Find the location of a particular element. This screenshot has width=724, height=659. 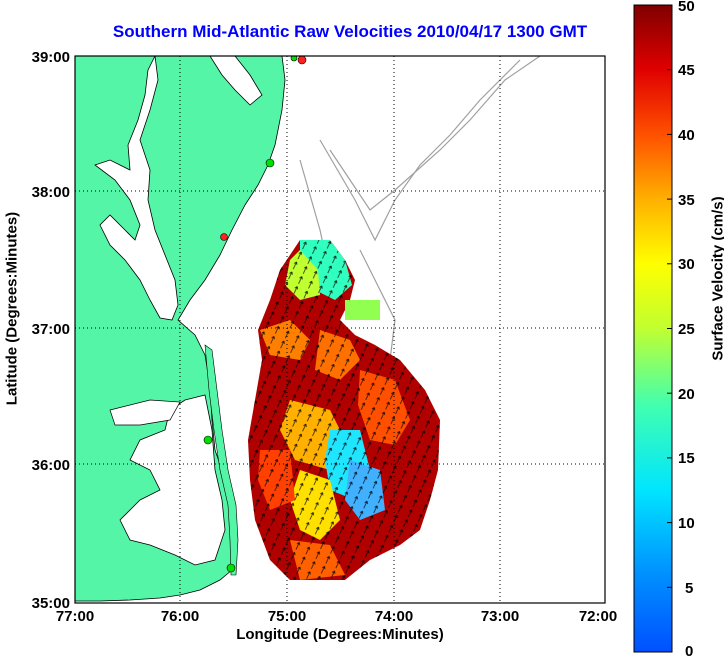

x-axis-label: Longitude (Degrees:Minutes) is located at coordinates (340, 634).